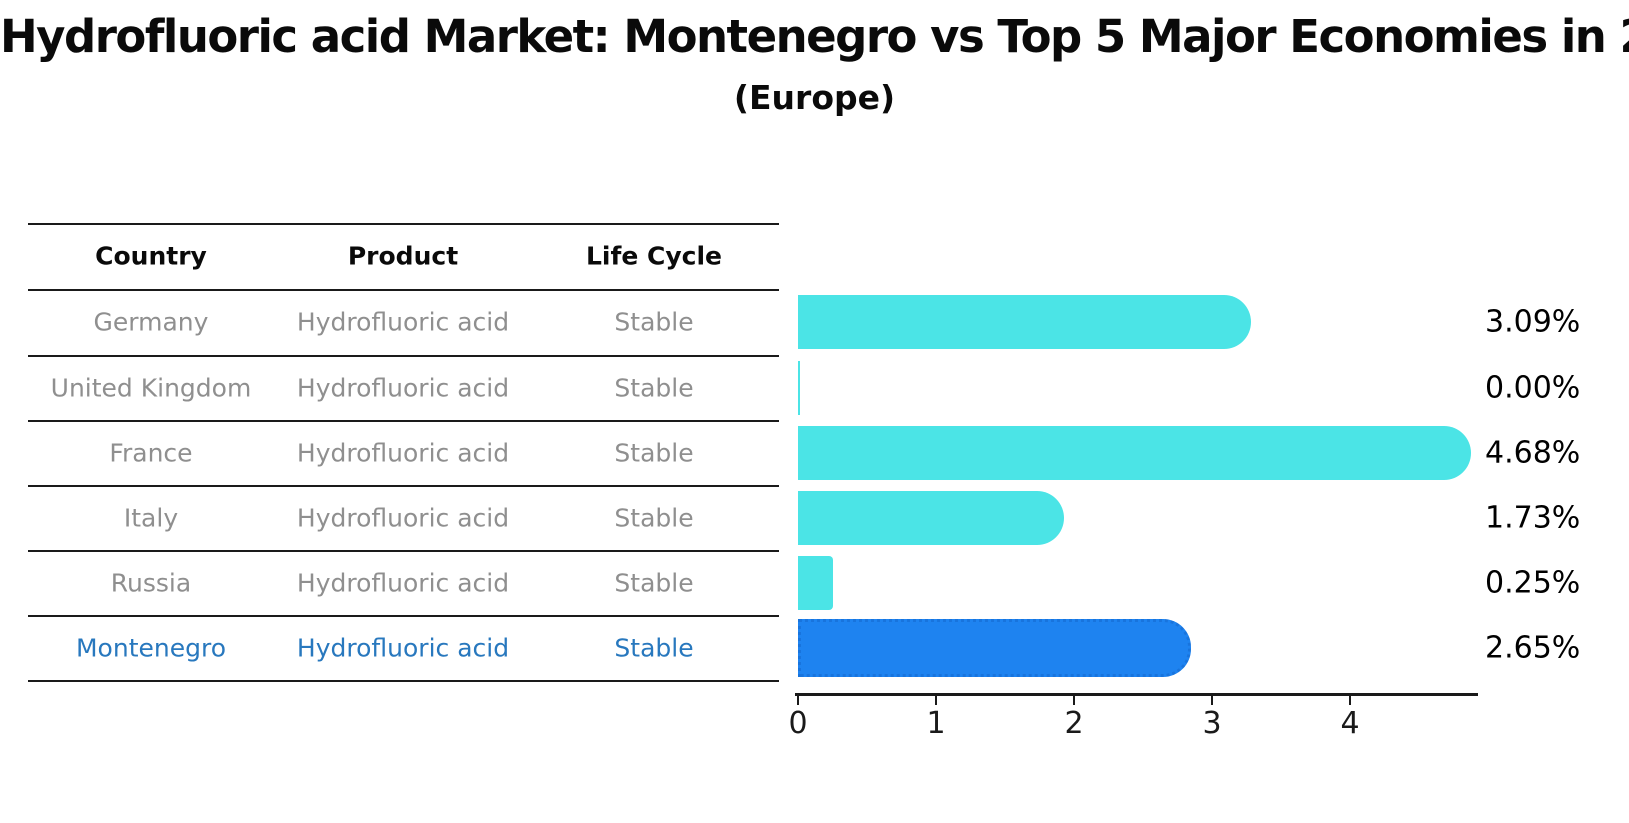 This screenshot has width=1629, height=823. What do you see at coordinates (931, 518) in the screenshot?
I see `bar-italy` at bounding box center [931, 518].